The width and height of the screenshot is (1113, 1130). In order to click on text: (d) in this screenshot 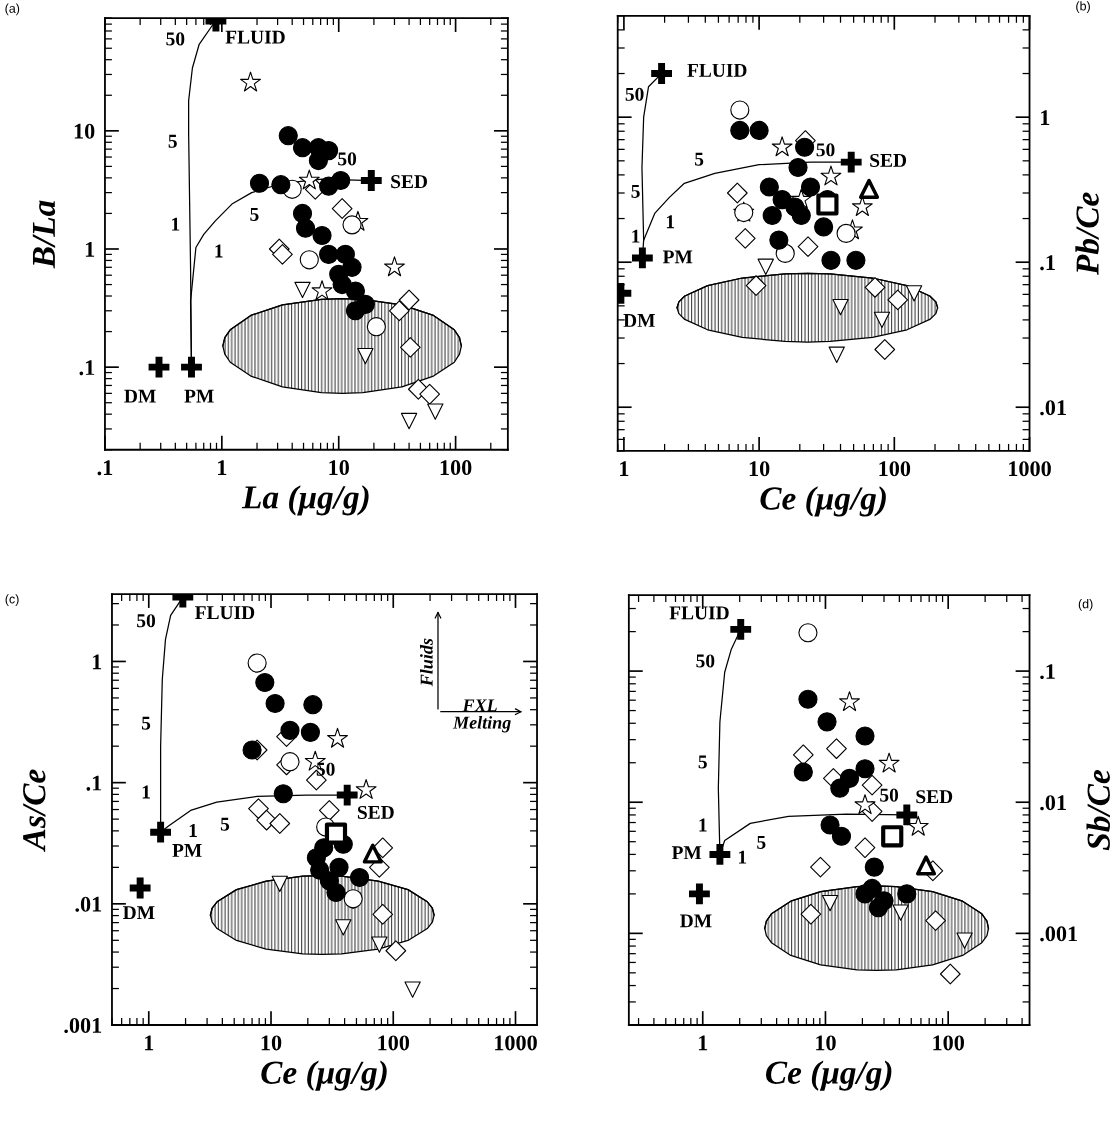, I will do `click(1085, 605)`.